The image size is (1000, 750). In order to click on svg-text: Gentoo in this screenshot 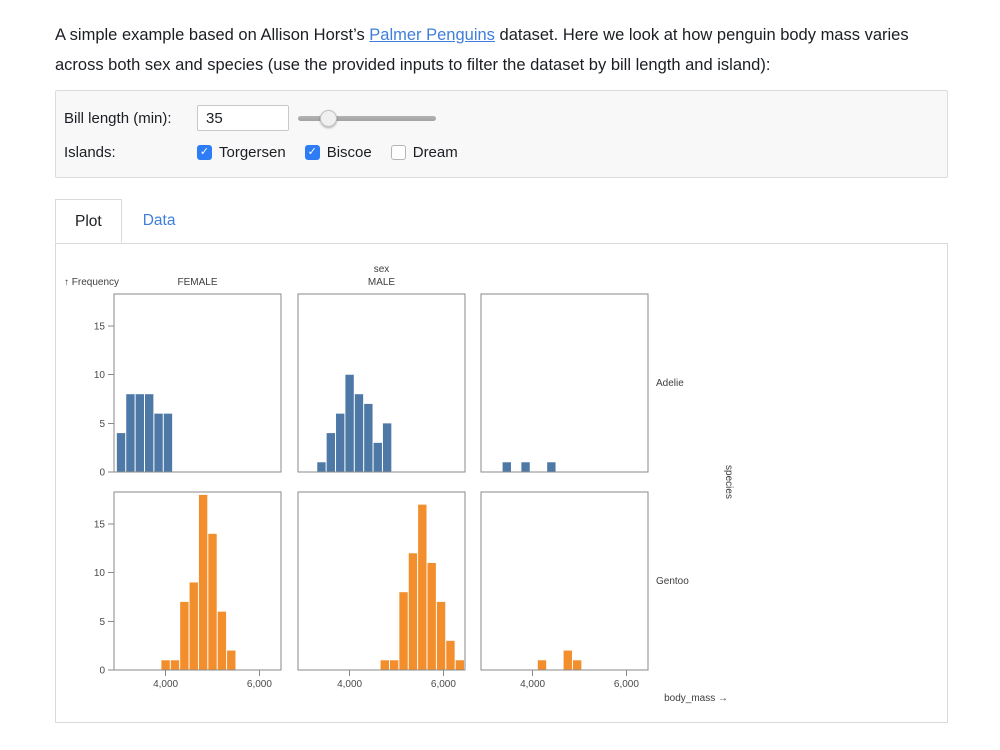, I will do `click(672, 581)`.